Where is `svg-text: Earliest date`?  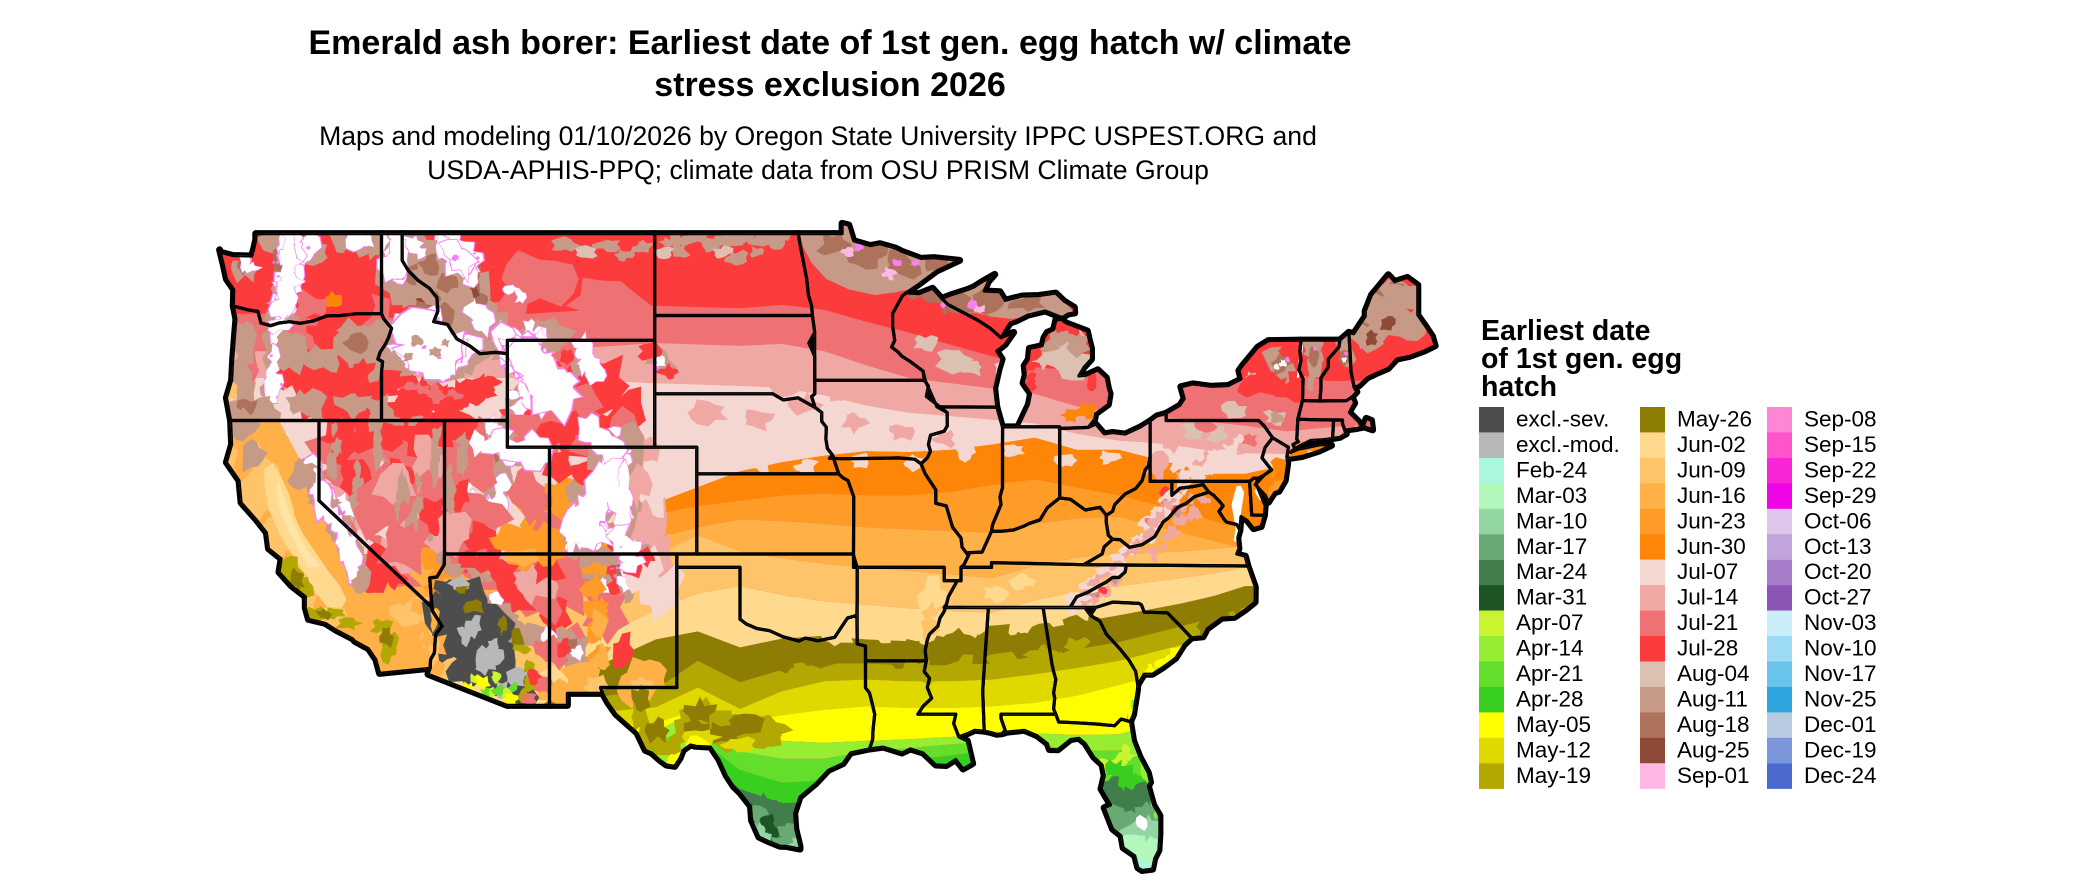 svg-text: Earliest date is located at coordinates (1566, 331).